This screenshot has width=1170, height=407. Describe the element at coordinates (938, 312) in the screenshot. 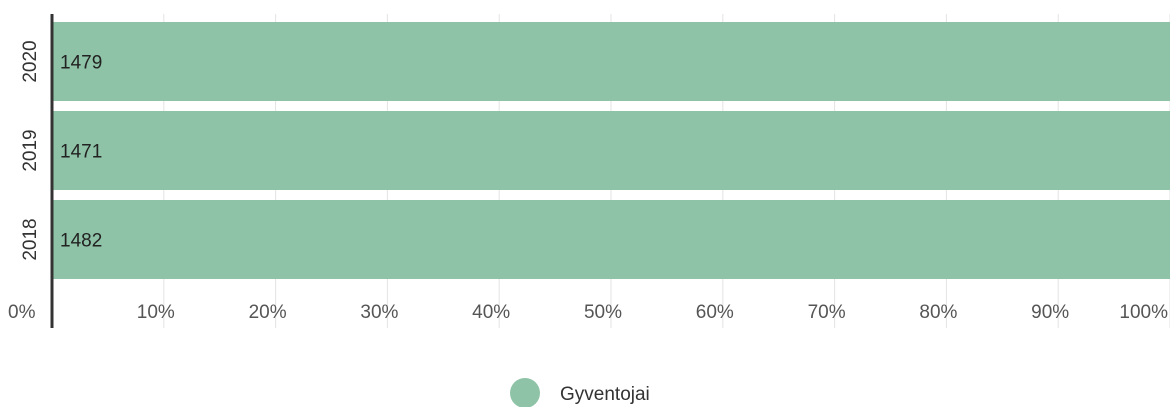

I see `x-tick-label-80: 80%` at that location.